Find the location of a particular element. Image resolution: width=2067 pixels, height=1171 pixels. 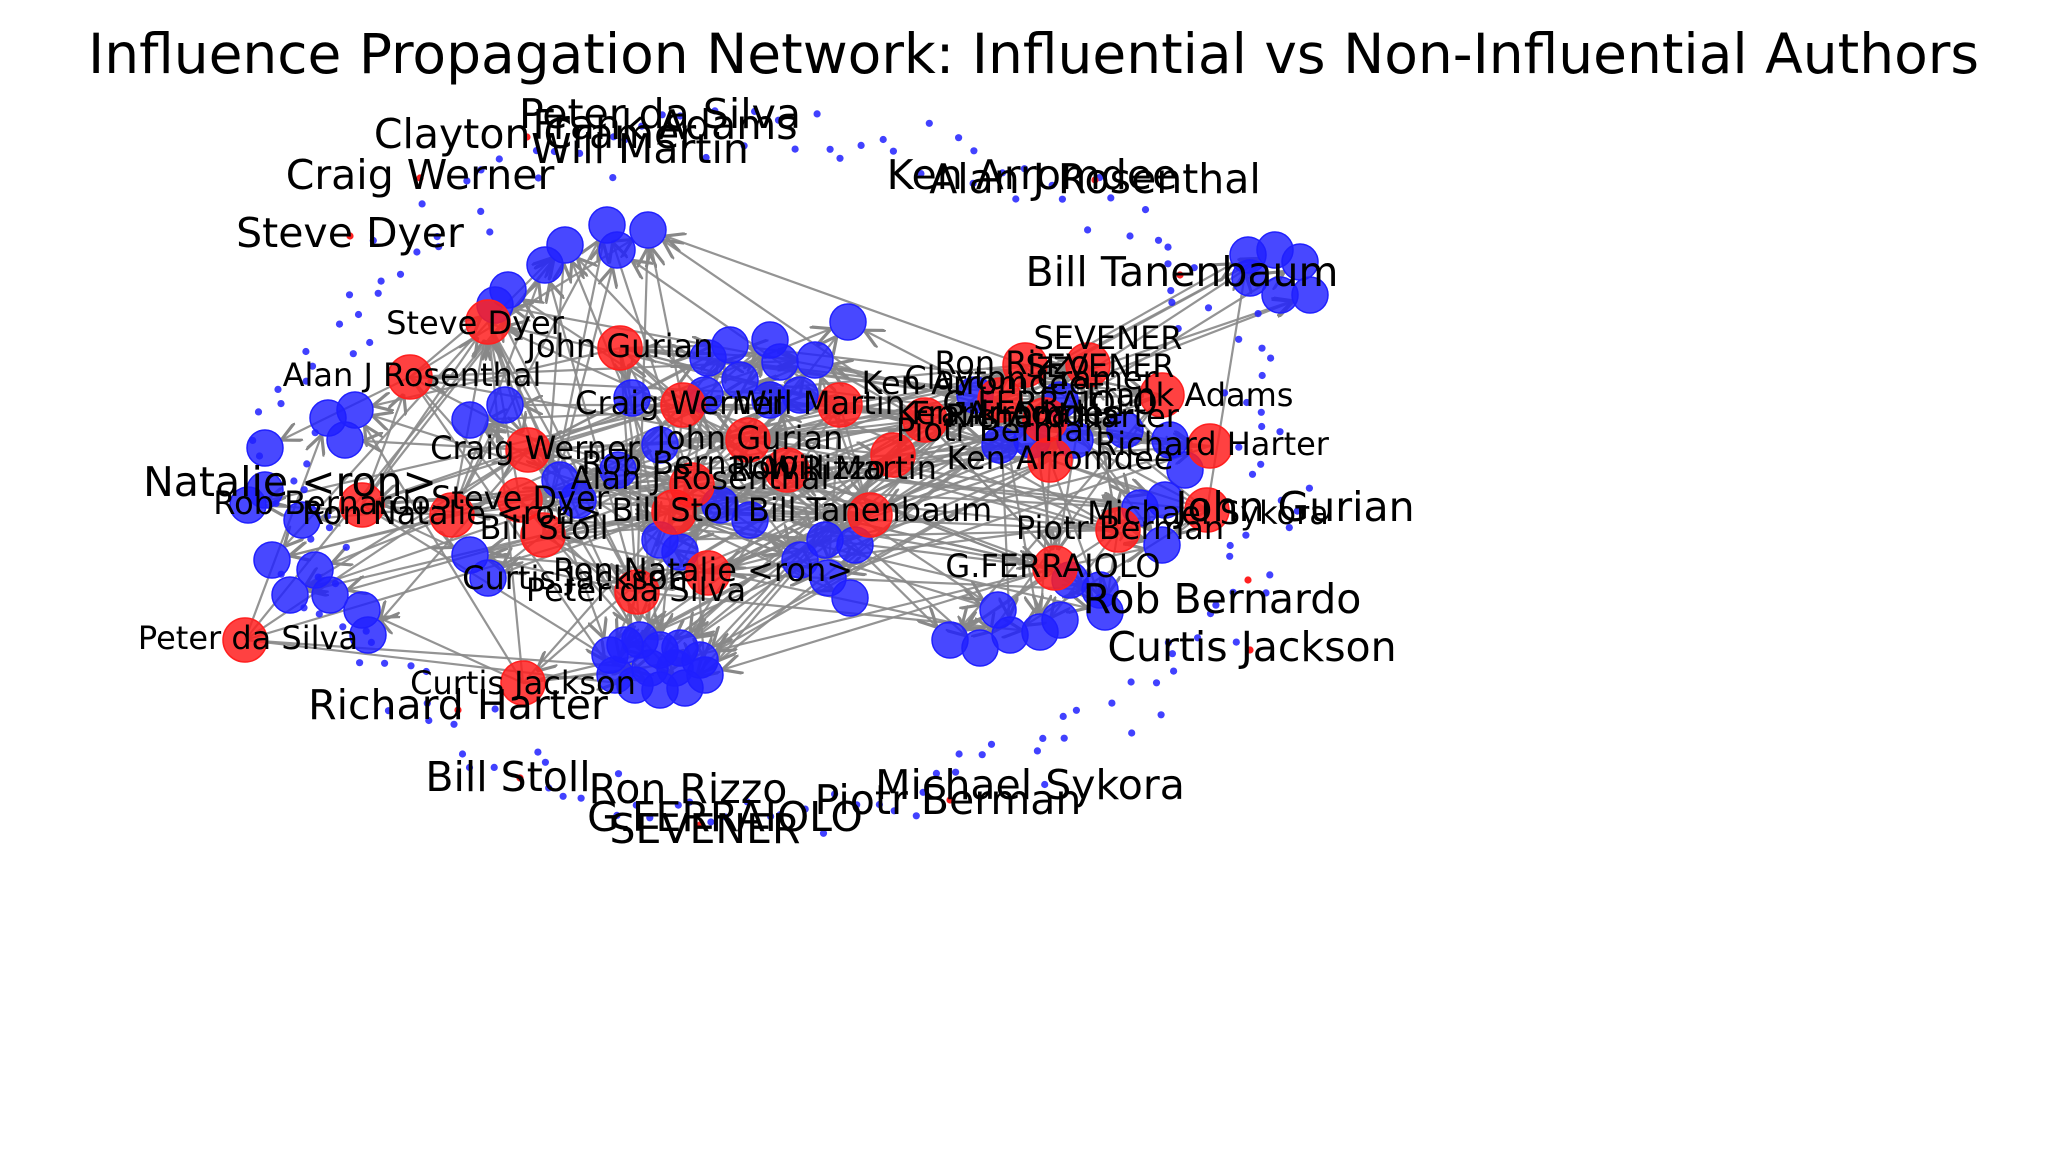

peripheral-label: Frank Adams is located at coordinates (664, 125).